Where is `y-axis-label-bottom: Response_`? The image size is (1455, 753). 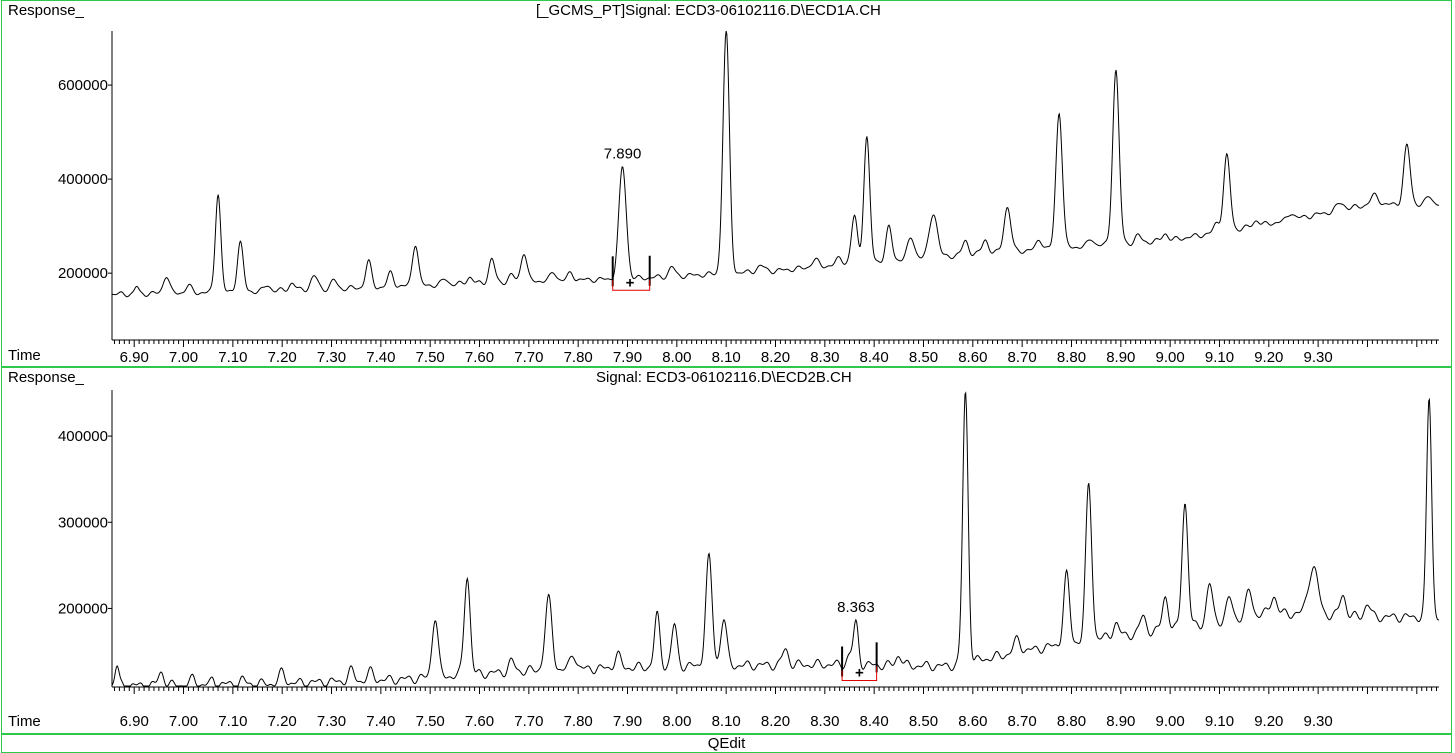
y-axis-label-bottom: Response_ is located at coordinates (46, 377).